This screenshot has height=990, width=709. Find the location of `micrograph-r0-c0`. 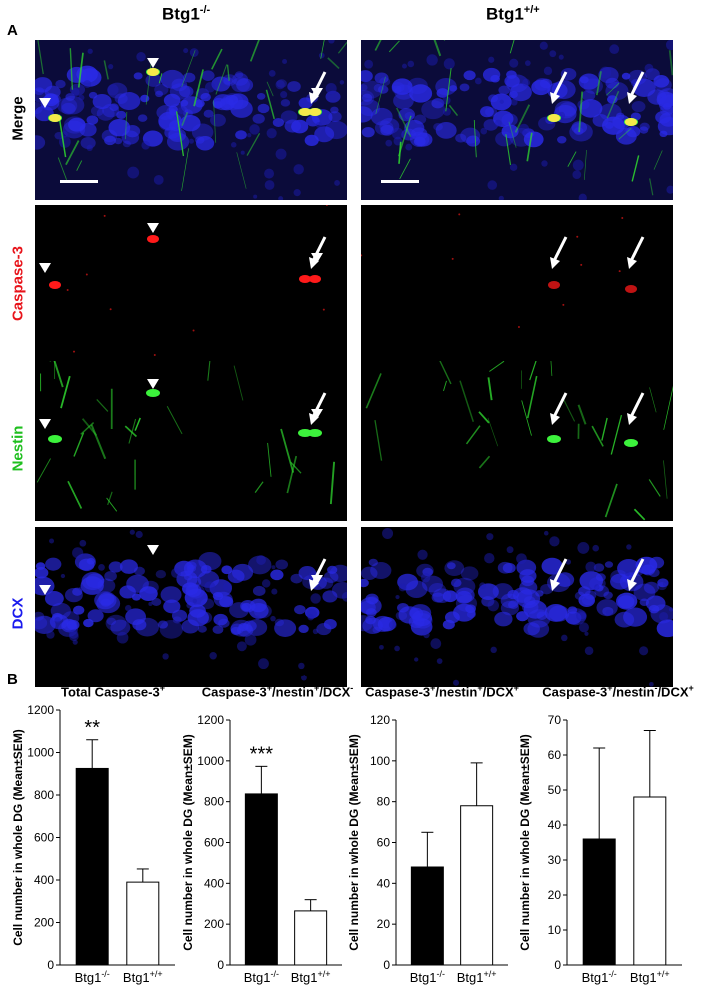

micrograph-r0-c0 is located at coordinates (191, 120).